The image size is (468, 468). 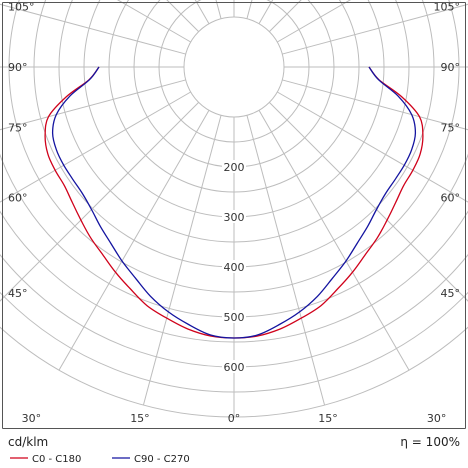 What do you see at coordinates (100, 459) in the screenshot?
I see `legend: C0 - C180 C90 - C270` at bounding box center [100, 459].